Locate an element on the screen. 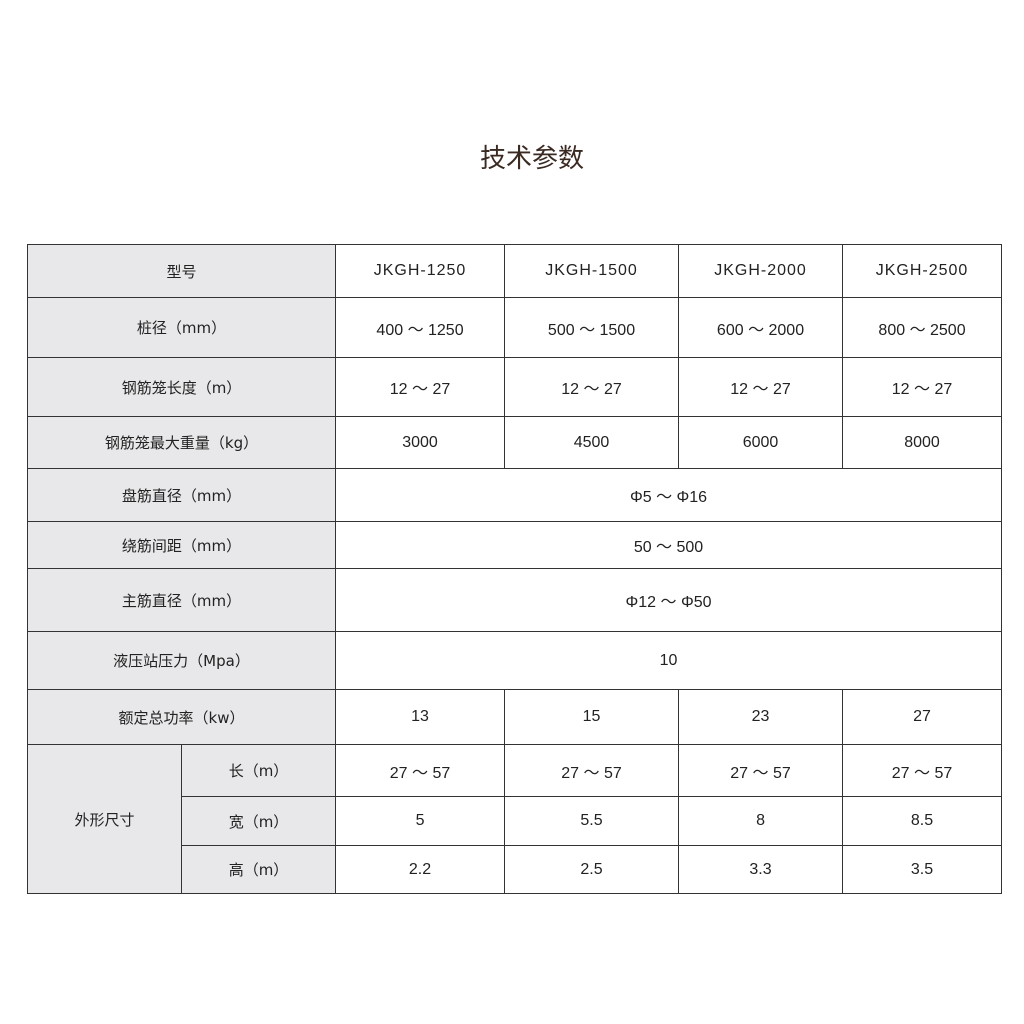 Image resolution: width=1024 pixels, height=1024 pixels. row-label: 钢筋笼长度（m） is located at coordinates (181, 387).